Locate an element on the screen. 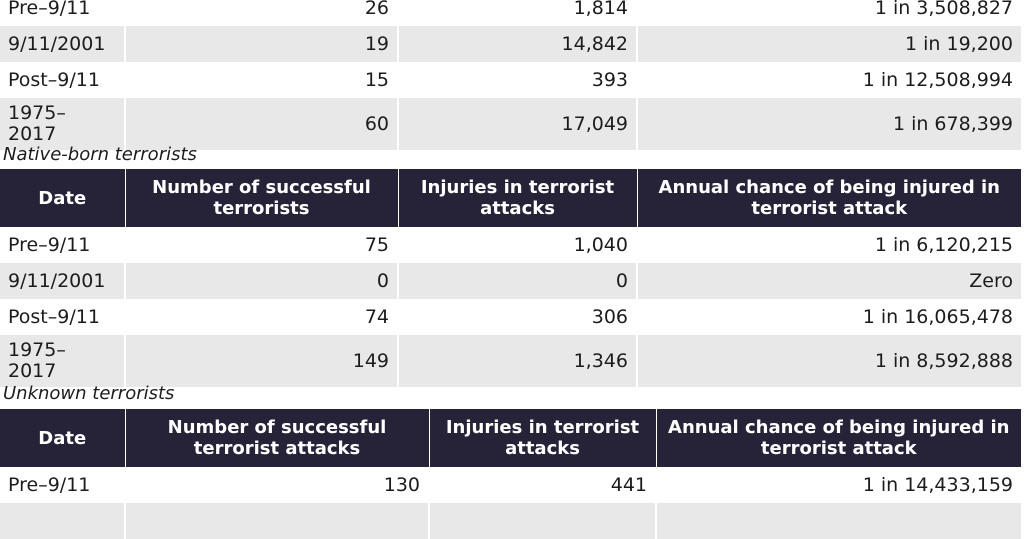  count-cell: 74 is located at coordinates (261, 317).